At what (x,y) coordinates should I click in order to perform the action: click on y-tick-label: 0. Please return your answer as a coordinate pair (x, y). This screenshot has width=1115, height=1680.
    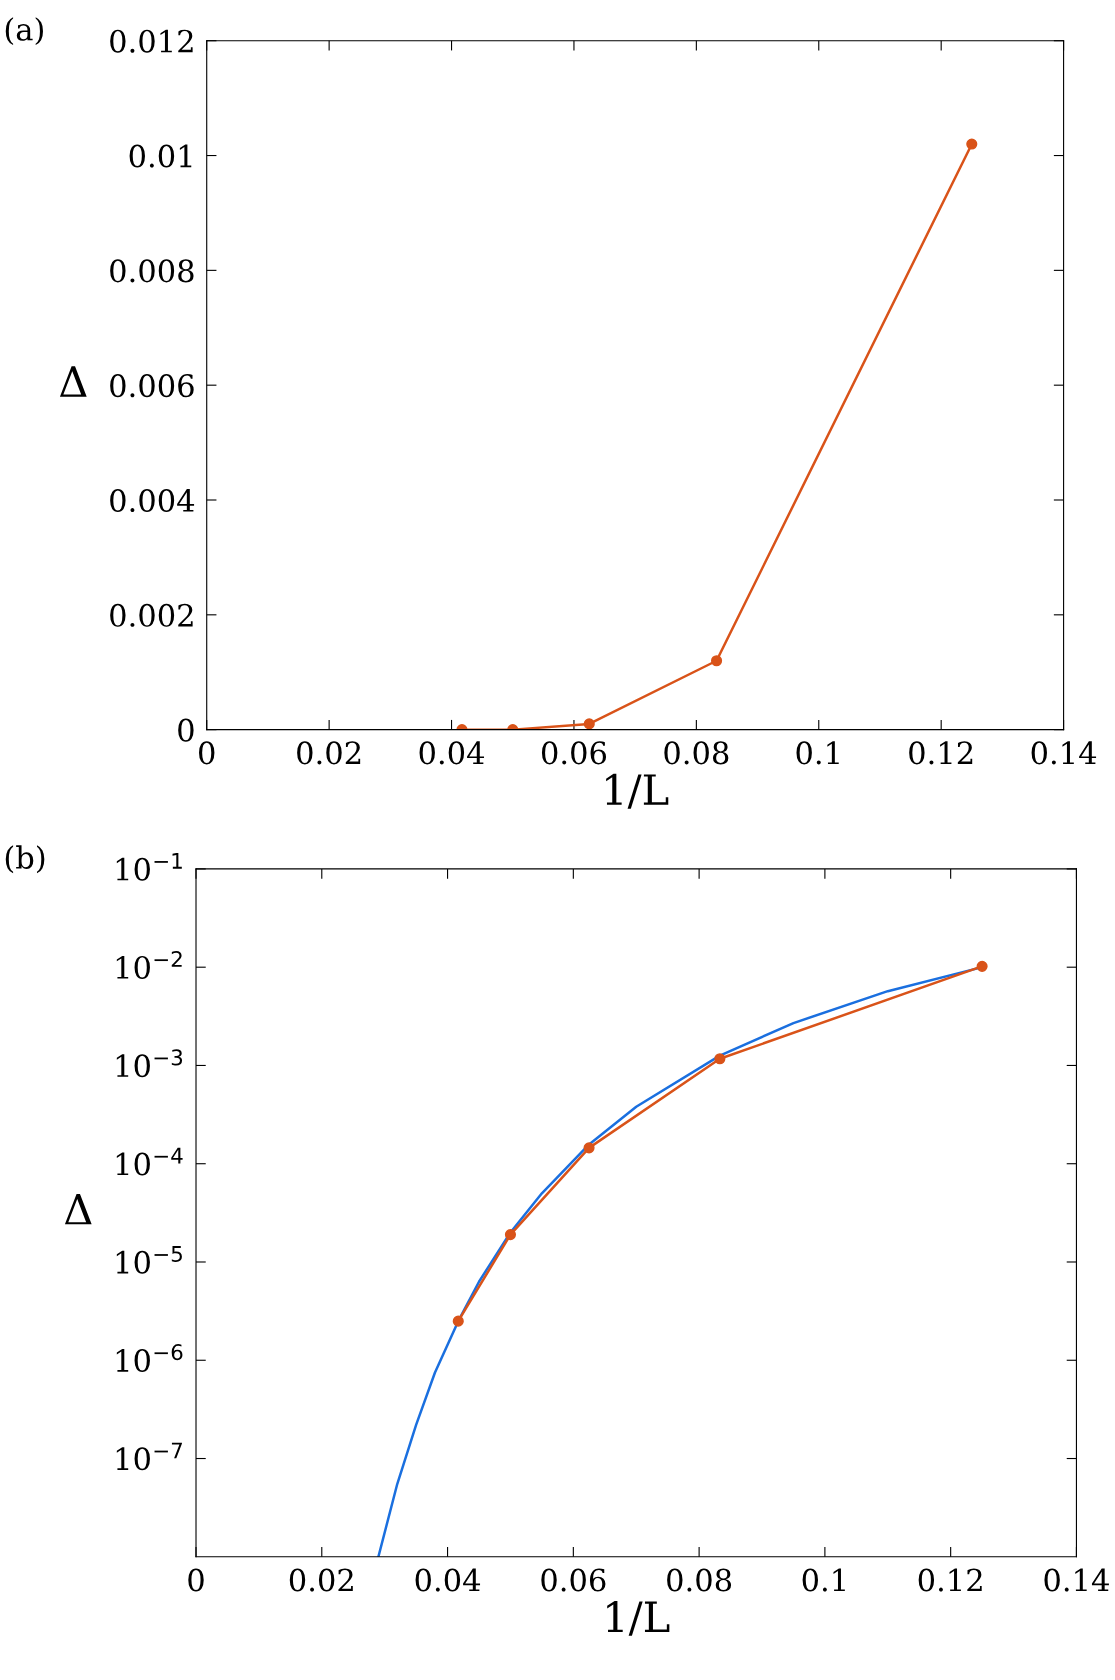
    Looking at the image, I should click on (186, 730).